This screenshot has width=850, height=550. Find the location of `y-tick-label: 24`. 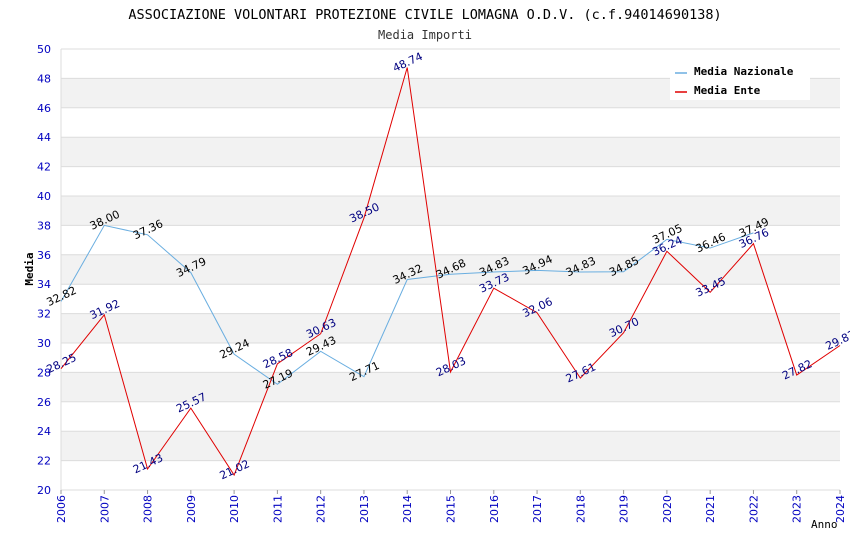

y-tick-label: 24 is located at coordinates (44, 431).